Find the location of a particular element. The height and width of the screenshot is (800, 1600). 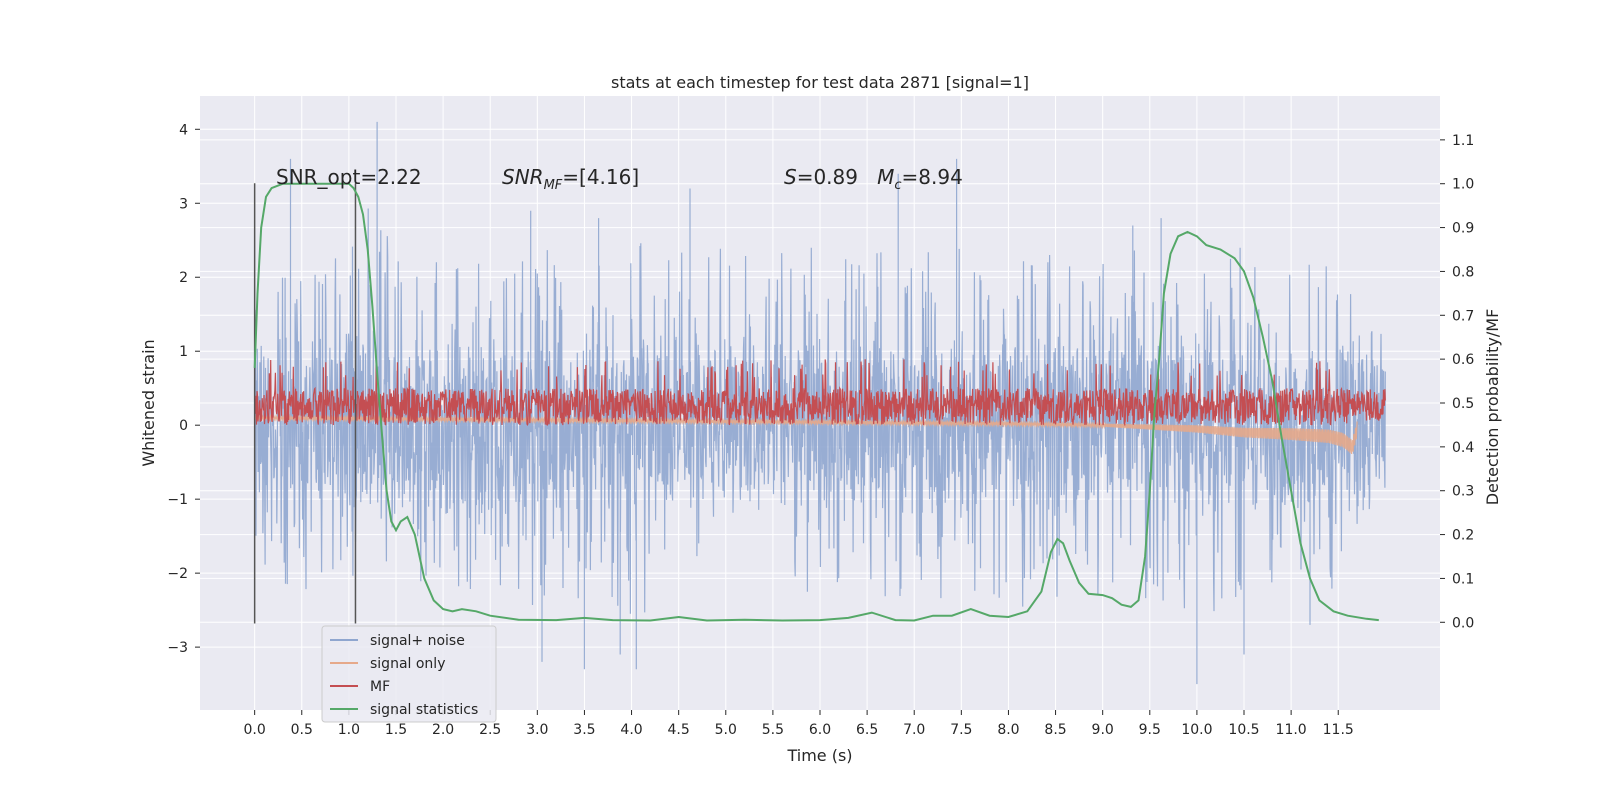

x-tick-label: 3.0 is located at coordinates (537, 730).